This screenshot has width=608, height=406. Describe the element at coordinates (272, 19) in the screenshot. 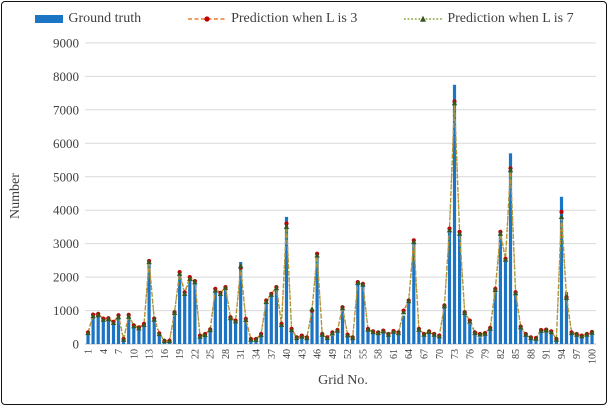

I see `legend-item-prediction-l3: Prediction when L is 3` at that location.